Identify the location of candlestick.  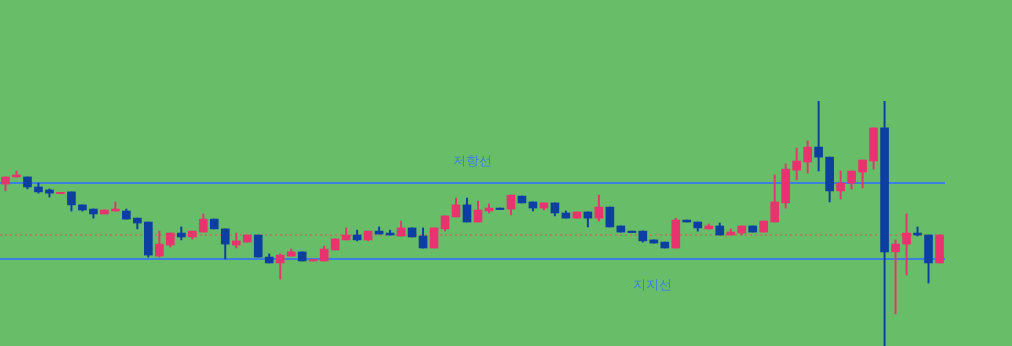
(895, 277).